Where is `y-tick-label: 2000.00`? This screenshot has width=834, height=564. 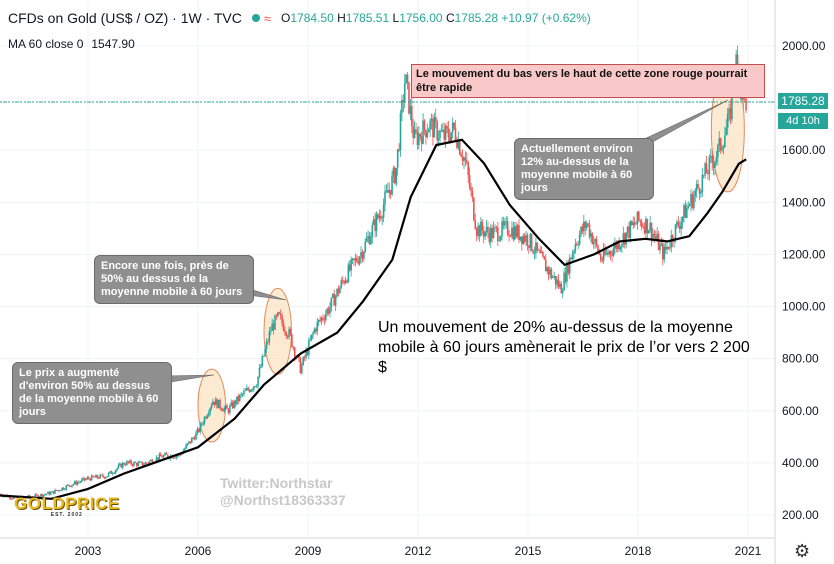
y-tick-label: 2000.00 is located at coordinates (804, 46).